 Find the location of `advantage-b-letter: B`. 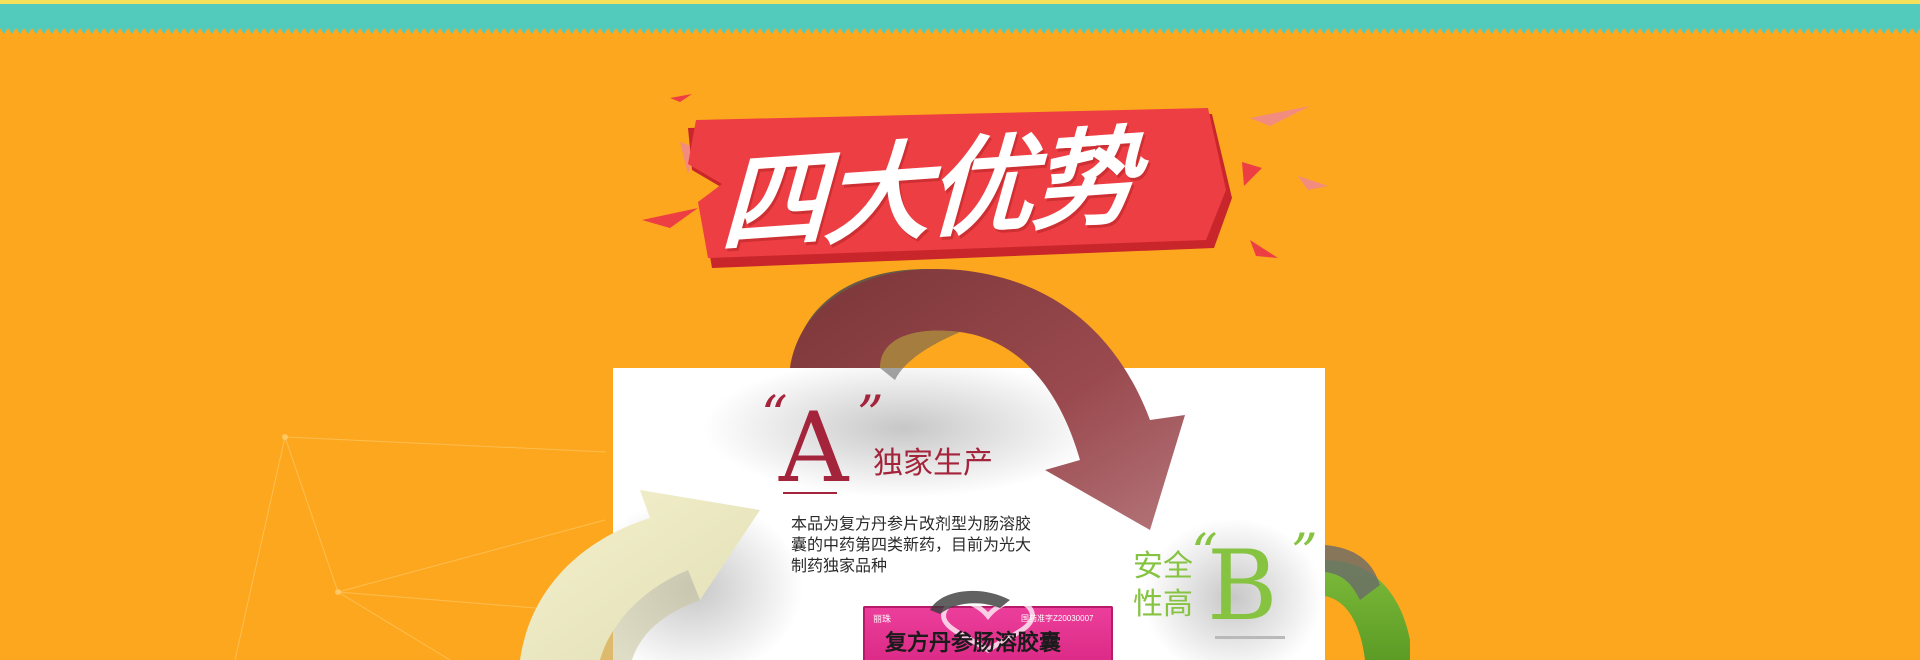

advantage-b-letter: B is located at coordinates (1242, 586).